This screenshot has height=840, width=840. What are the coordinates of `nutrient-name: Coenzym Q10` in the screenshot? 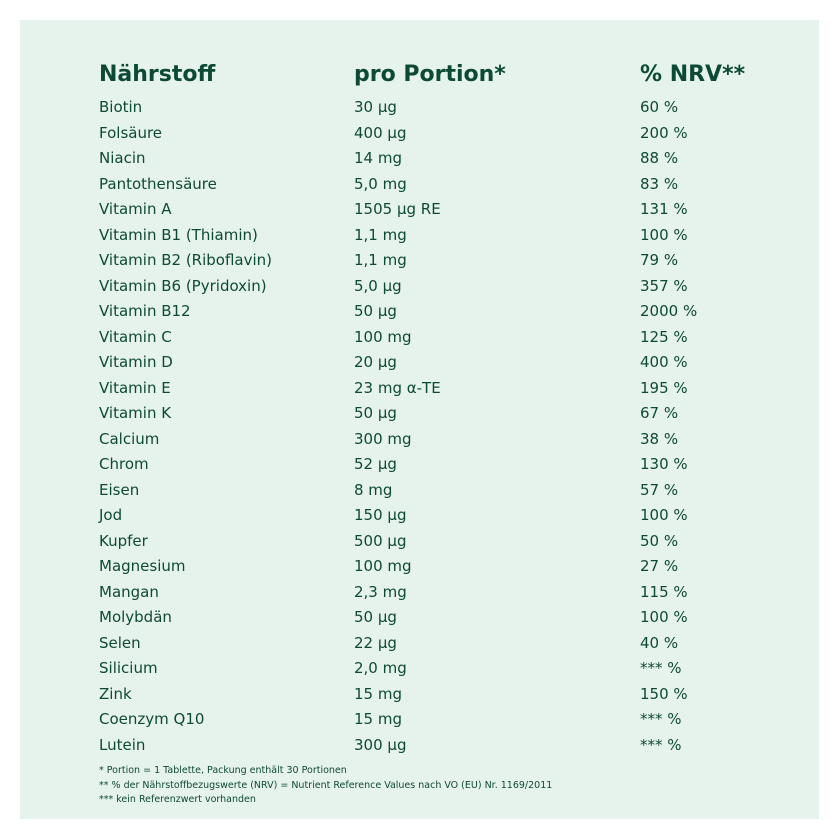 It's located at (152, 719).